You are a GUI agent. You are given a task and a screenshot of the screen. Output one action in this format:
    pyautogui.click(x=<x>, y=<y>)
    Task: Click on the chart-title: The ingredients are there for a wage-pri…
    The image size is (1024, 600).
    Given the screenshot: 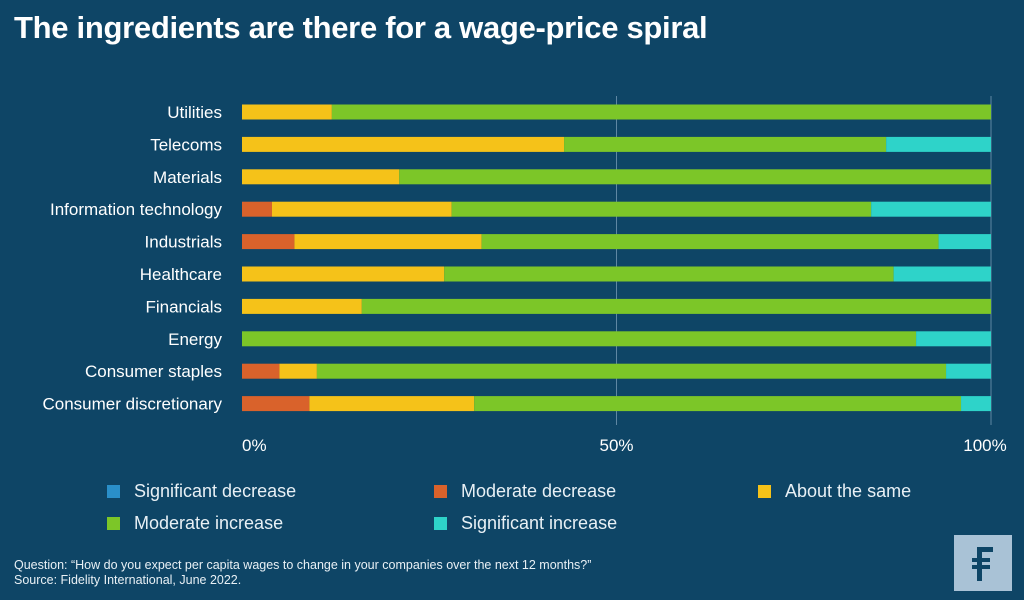 What is the action you would take?
    pyautogui.click(x=361, y=27)
    